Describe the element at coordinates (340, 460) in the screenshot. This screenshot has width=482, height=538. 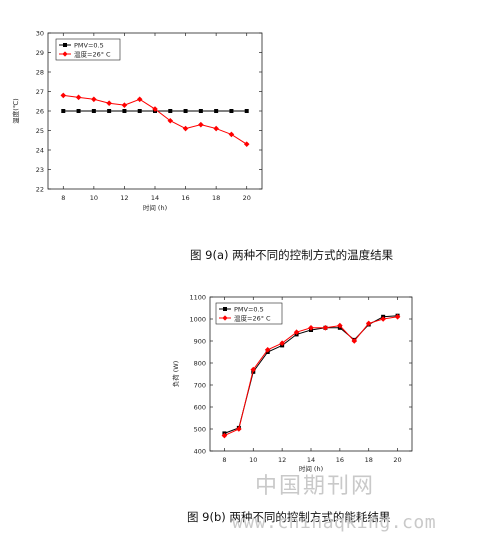
I see `chart-b-x-tick-label: 16` at that location.